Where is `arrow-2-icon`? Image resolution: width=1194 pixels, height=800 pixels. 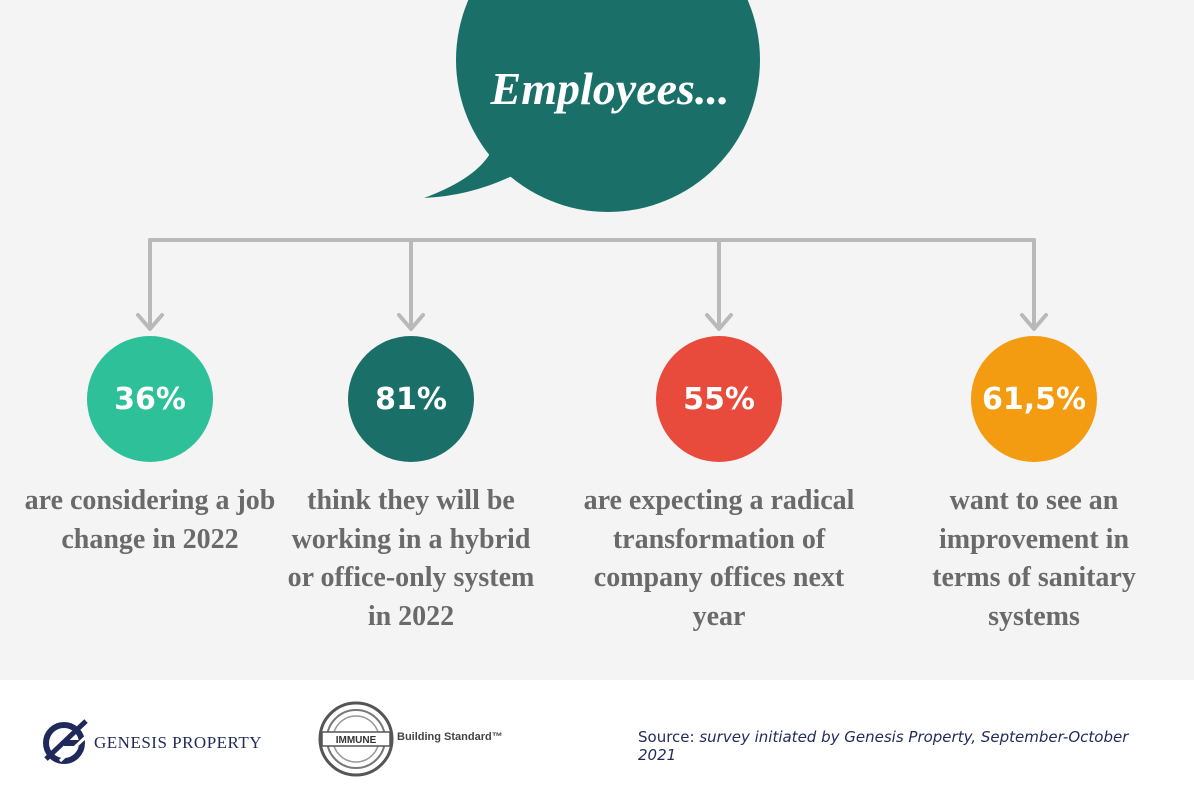 arrow-2-icon is located at coordinates (411, 322).